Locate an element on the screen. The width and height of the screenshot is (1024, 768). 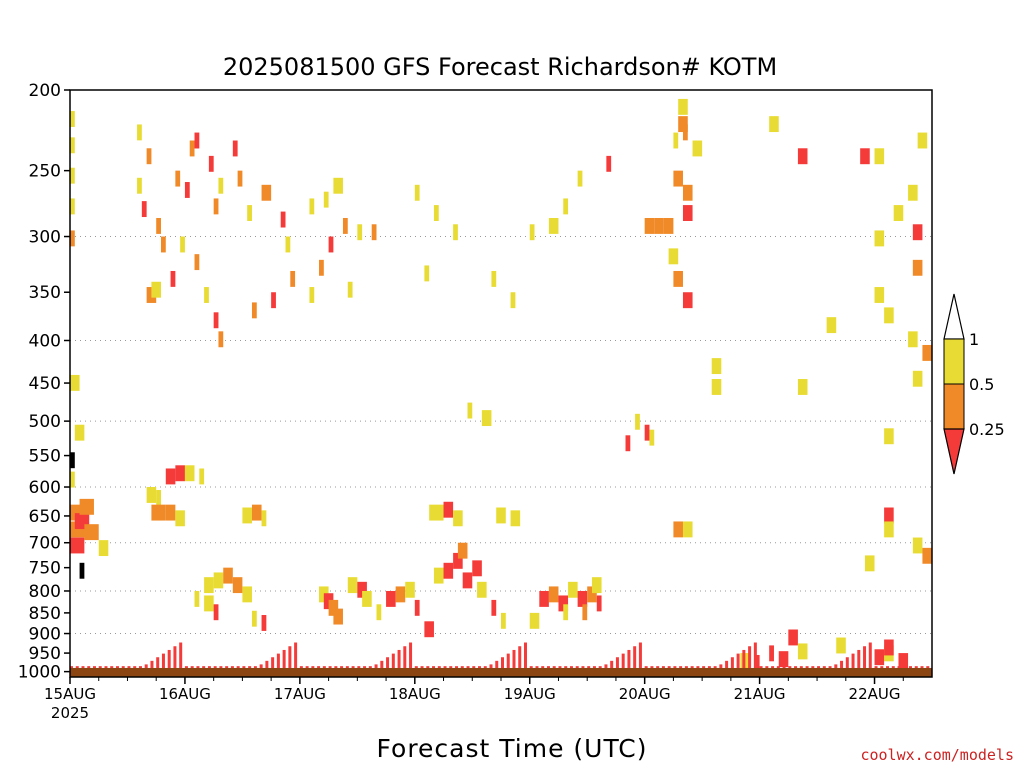
legend-swatch-yellow is located at coordinates (954, 361).